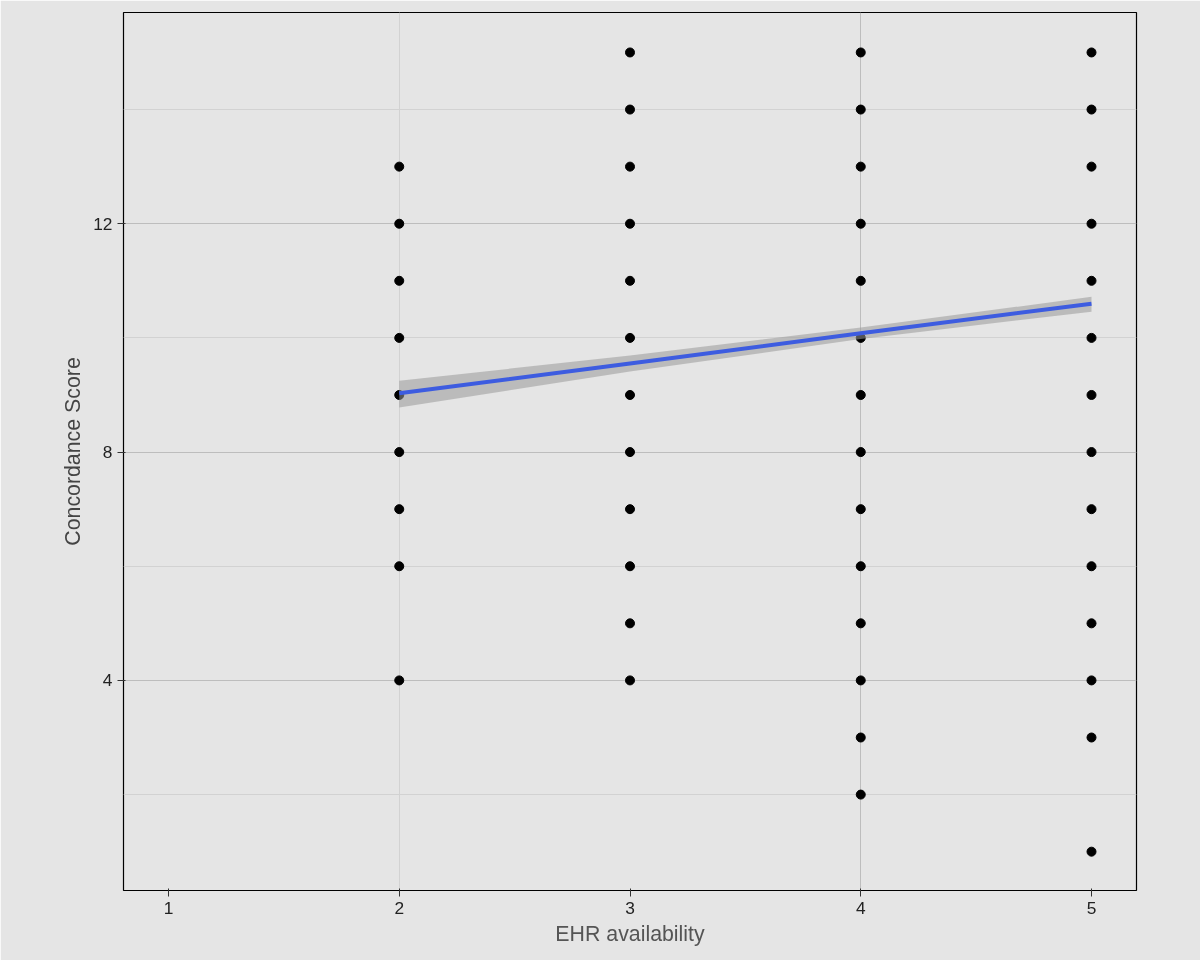 Image resolution: width=1200 pixels, height=960 pixels. I want to click on x-tick-label: 4, so click(860, 907).